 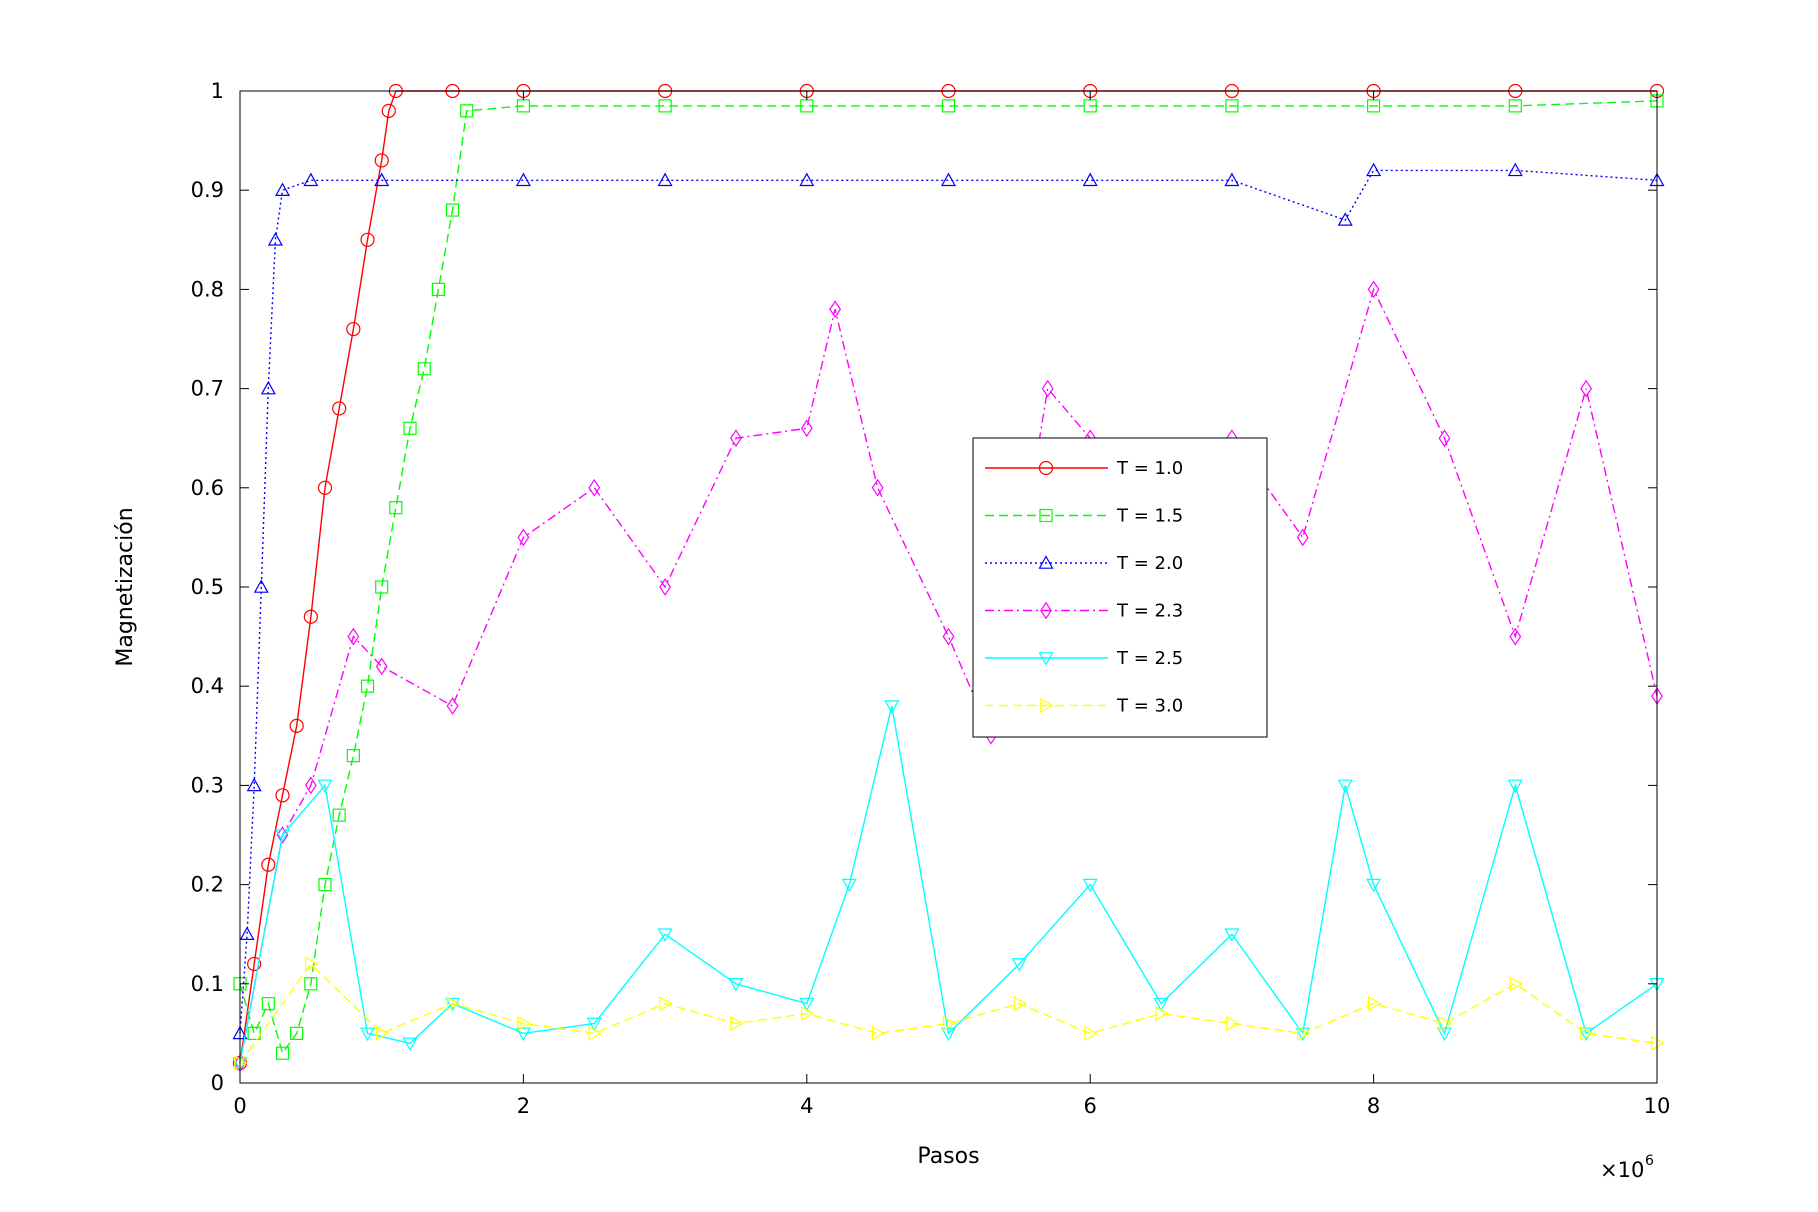 What do you see at coordinates (1090, 1106) in the screenshot?
I see `x-tick-label: 6` at bounding box center [1090, 1106].